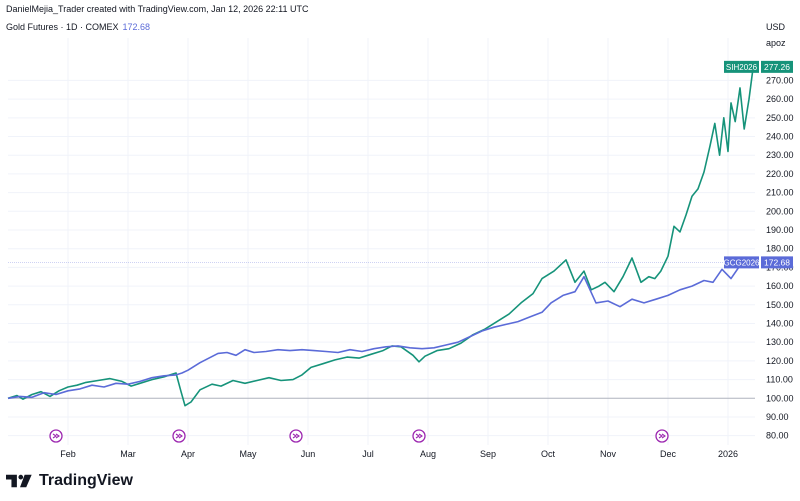  Describe the element at coordinates (780, 249) in the screenshot. I see `y-tick-label: 180.00` at that location.